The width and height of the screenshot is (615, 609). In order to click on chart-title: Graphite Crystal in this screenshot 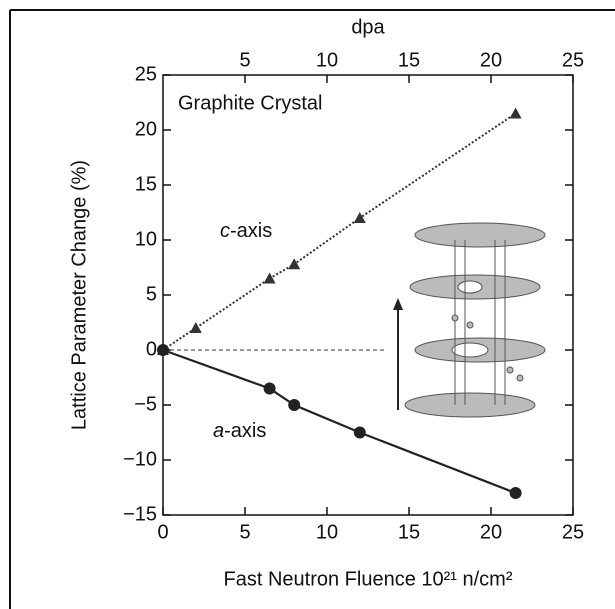, I will do `click(250, 103)`.